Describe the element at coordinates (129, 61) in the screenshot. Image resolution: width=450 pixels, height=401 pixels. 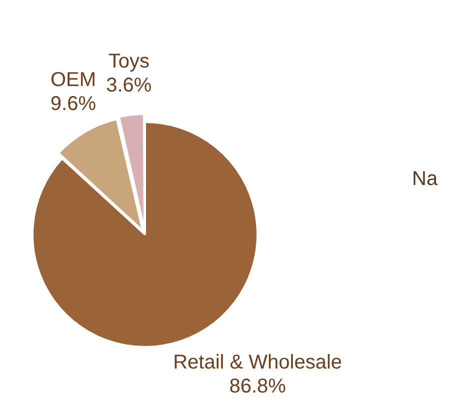
I see `slice-label: Toys` at that location.